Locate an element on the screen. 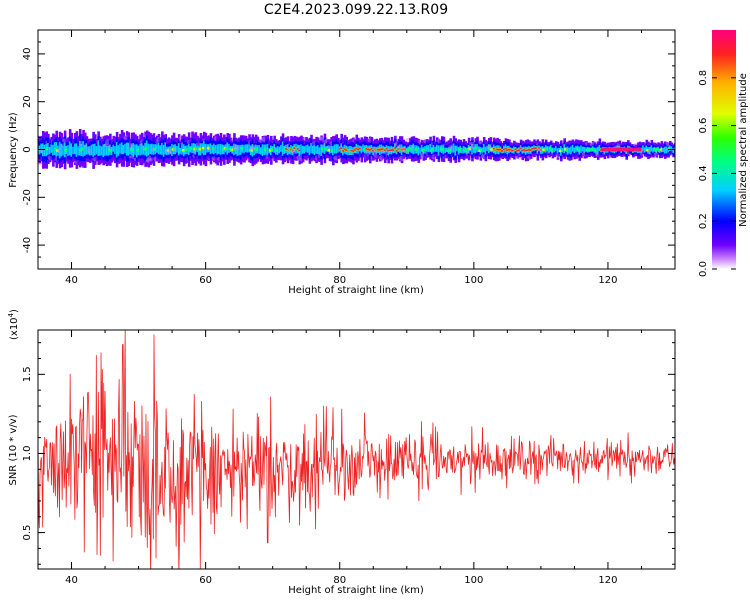  colorbar-label: Normalized spectral amplitude is located at coordinates (743, 150).